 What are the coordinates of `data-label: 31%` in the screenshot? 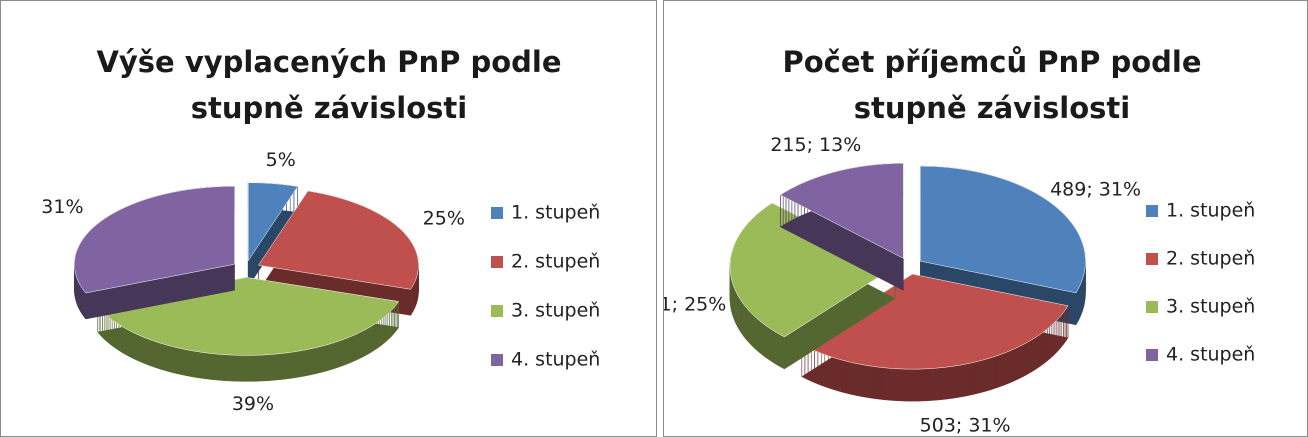 It's located at (62, 207).